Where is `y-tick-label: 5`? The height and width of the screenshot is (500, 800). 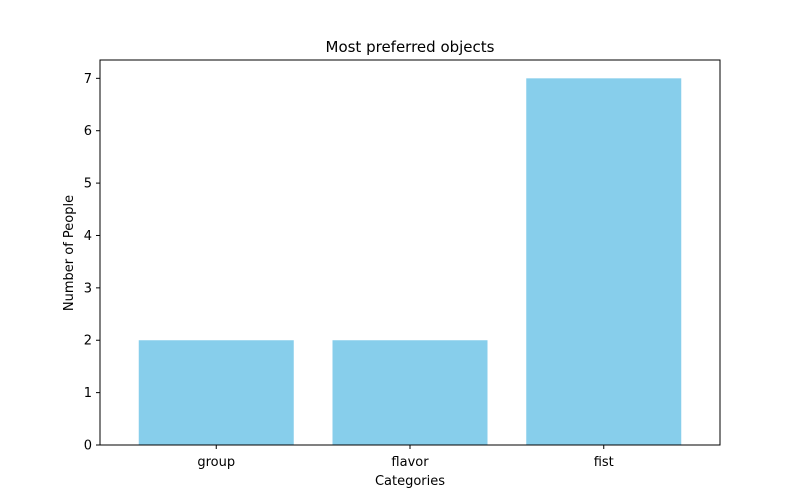 y-tick-label: 5 is located at coordinates (88, 184).